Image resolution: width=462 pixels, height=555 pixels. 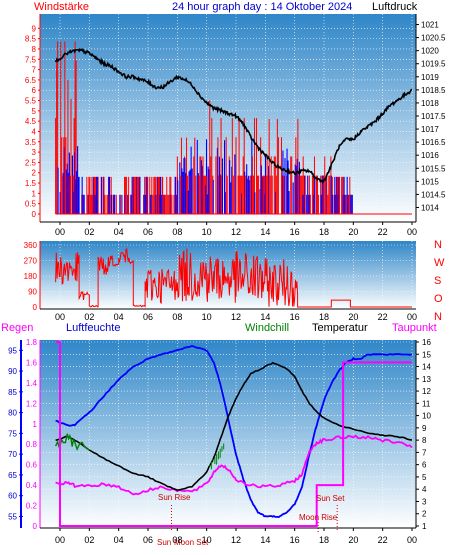 What do you see at coordinates (31, 80) in the screenshot?
I see `wind-tick-label: 6.5` at bounding box center [31, 80].